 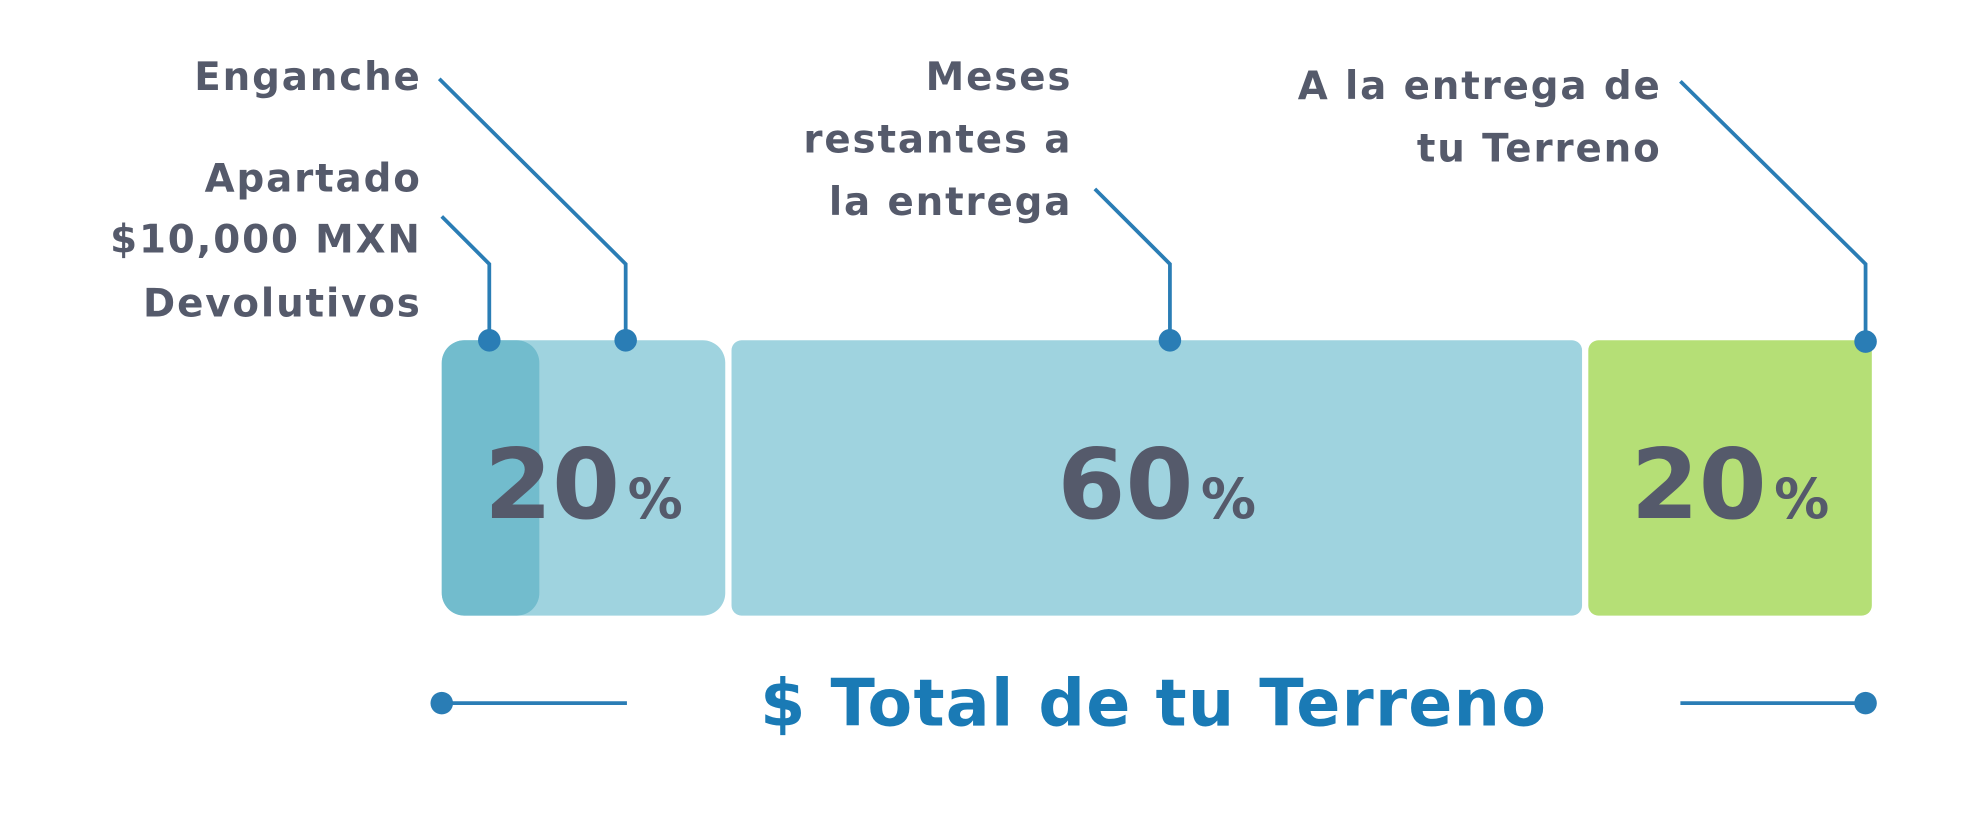 What do you see at coordinates (282, 304) in the screenshot?
I see `apartado-label: Devolutivos` at bounding box center [282, 304].